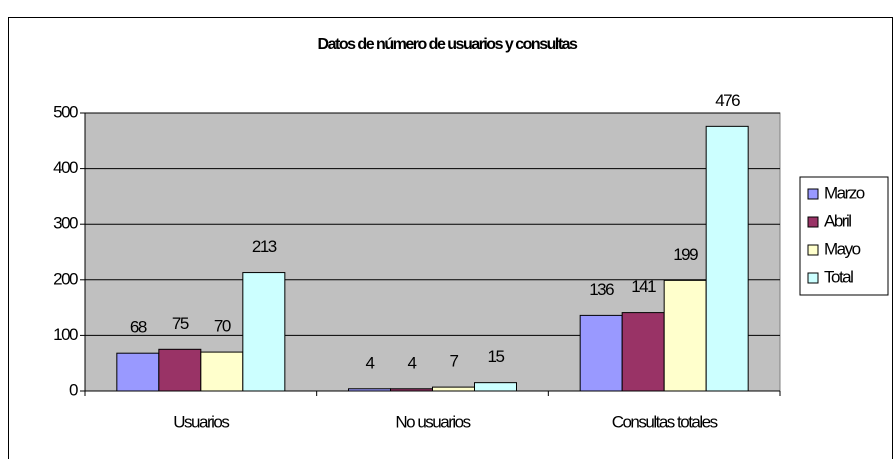 The image size is (894, 459). What do you see at coordinates (73, 389) in the screenshot?
I see `y-tick-label: 0` at bounding box center [73, 389].